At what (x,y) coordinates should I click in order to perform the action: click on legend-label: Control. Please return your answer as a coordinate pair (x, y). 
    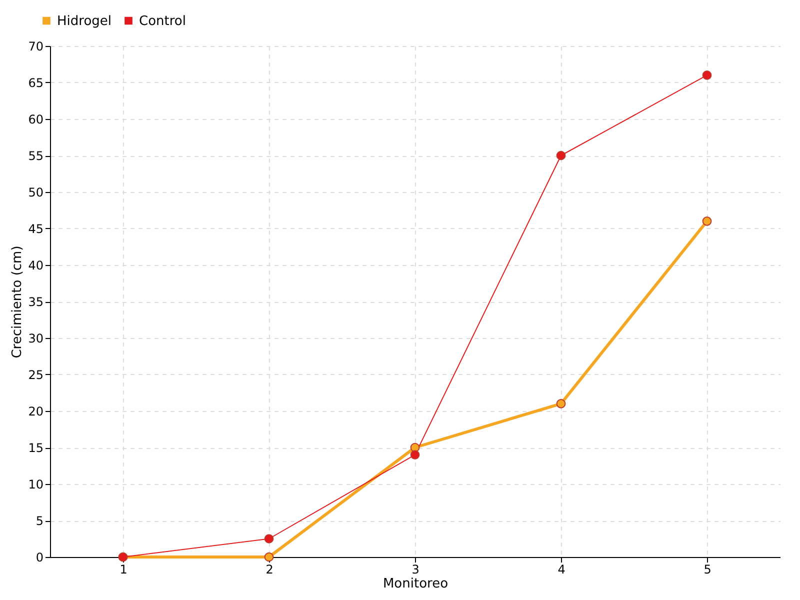
    Looking at the image, I should click on (162, 21).